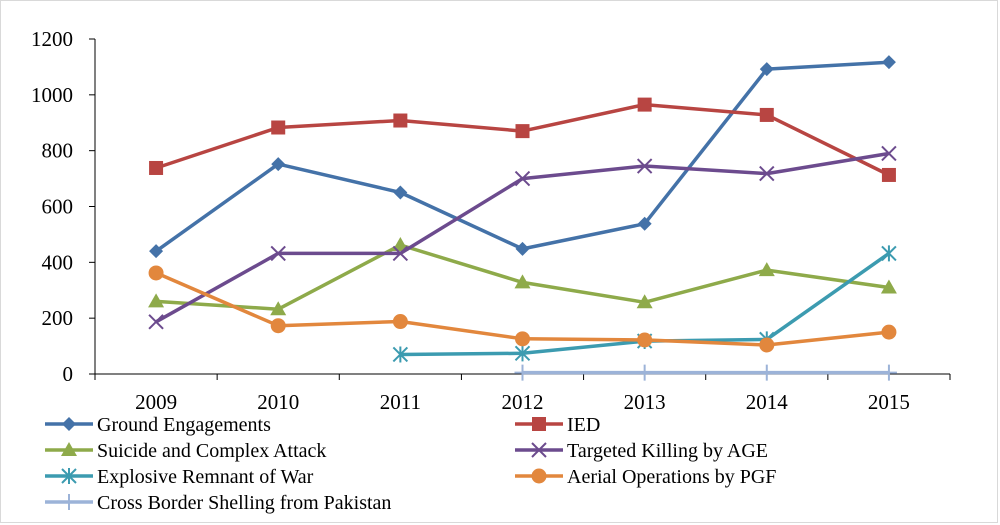  What do you see at coordinates (58, 318) in the screenshot?
I see `y-tick-label: 200` at bounding box center [58, 318].